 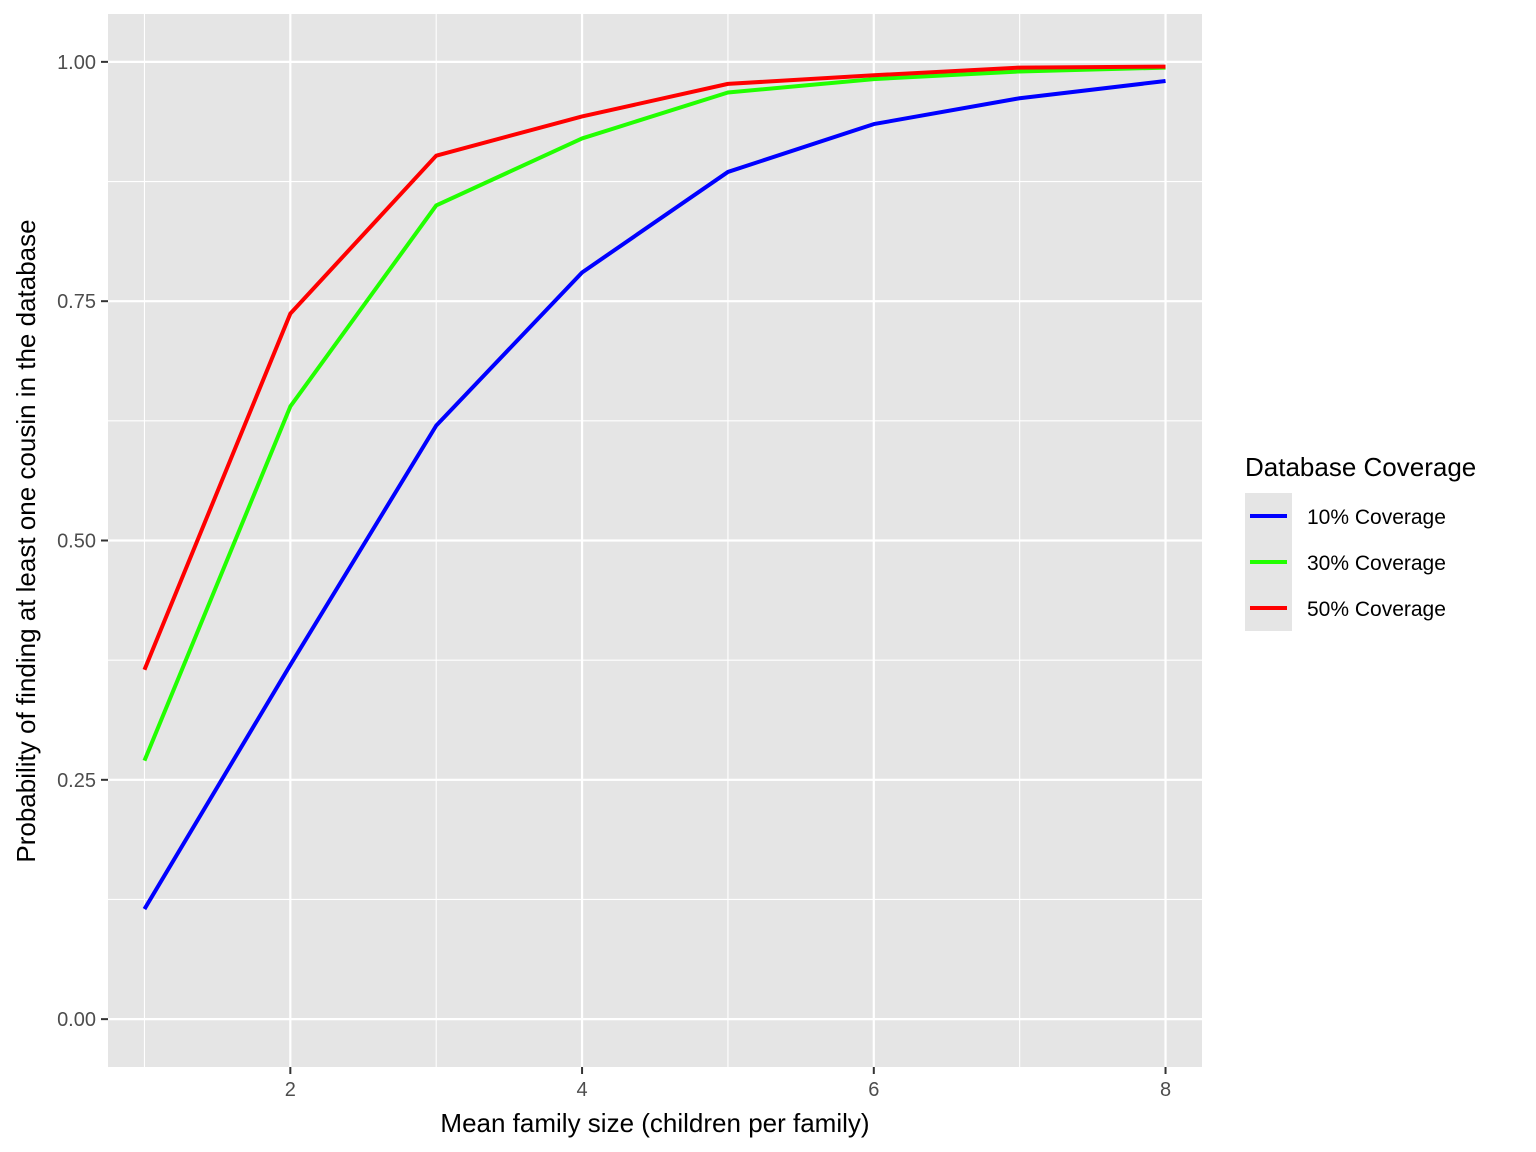 What do you see at coordinates (582, 1090) in the screenshot?
I see `x-tick-label: 4` at bounding box center [582, 1090].